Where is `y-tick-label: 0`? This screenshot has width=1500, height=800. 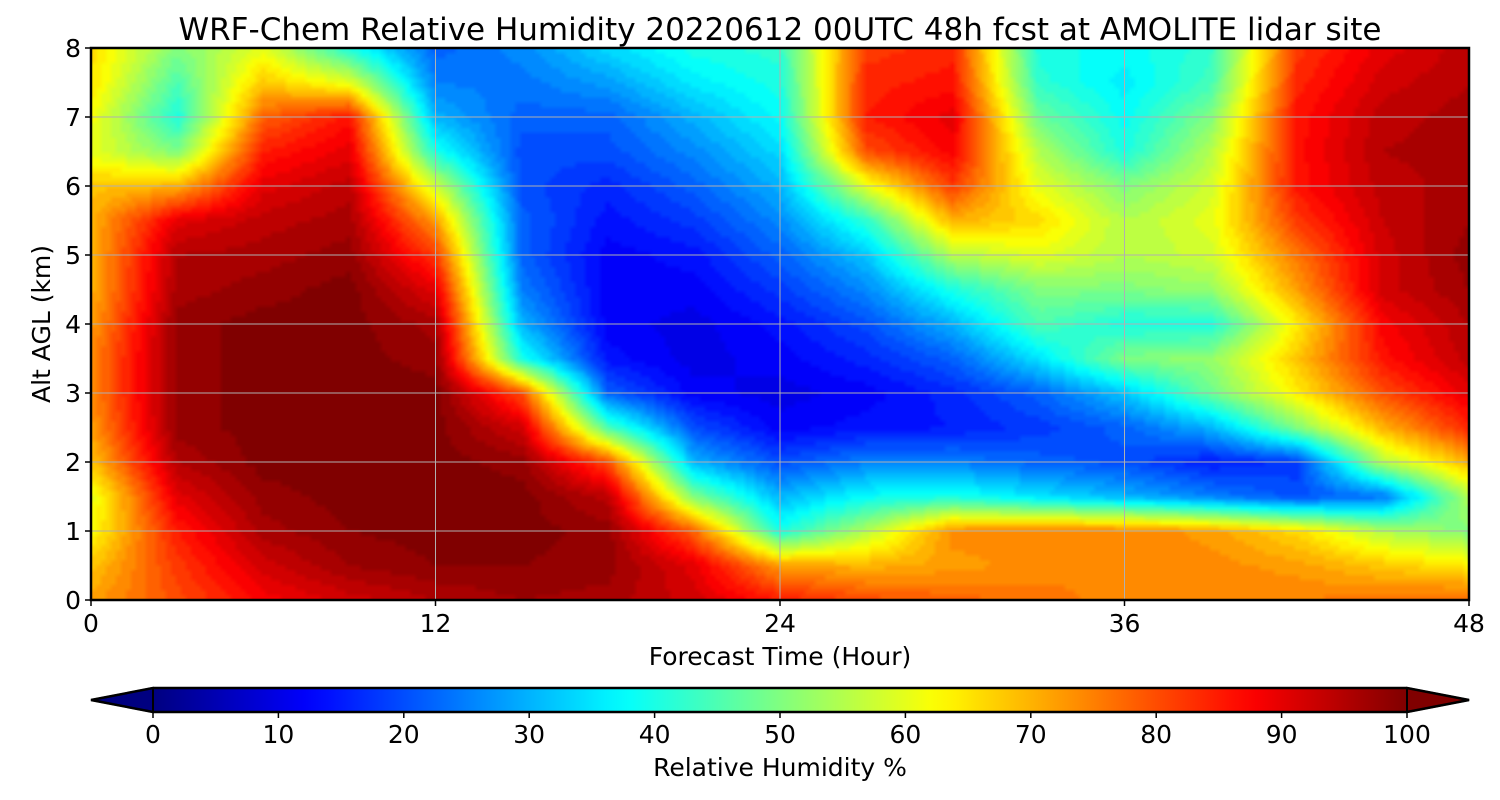 y-tick-label: 0 is located at coordinates (73, 600).